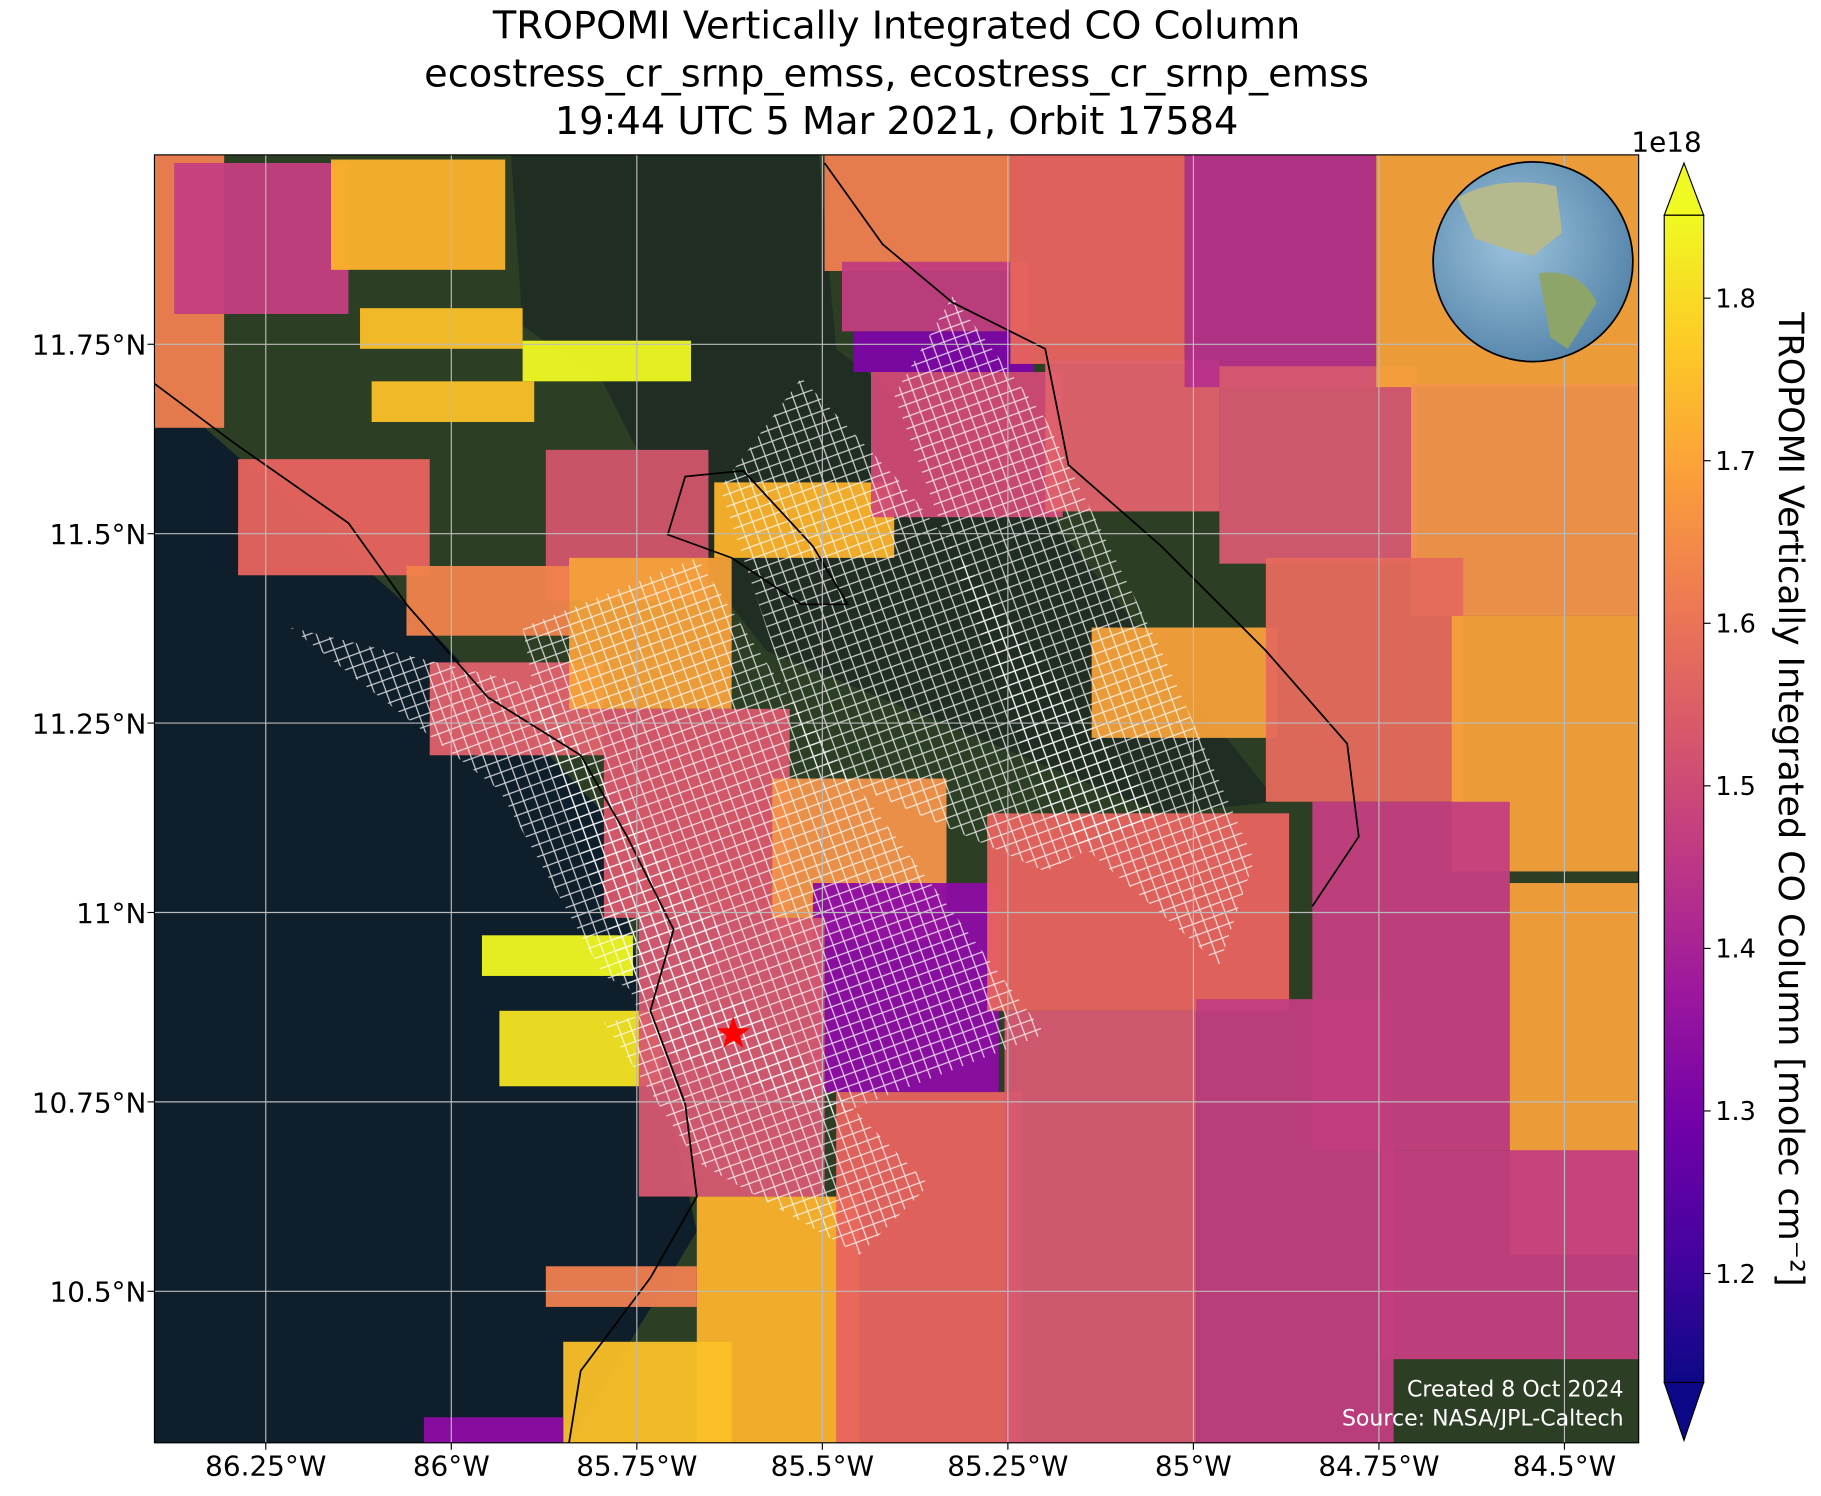 Image resolution: width=1821 pixels, height=1496 pixels. What do you see at coordinates (1666, 141) in the screenshot?
I see `colorbar-offset: 1e18` at bounding box center [1666, 141].